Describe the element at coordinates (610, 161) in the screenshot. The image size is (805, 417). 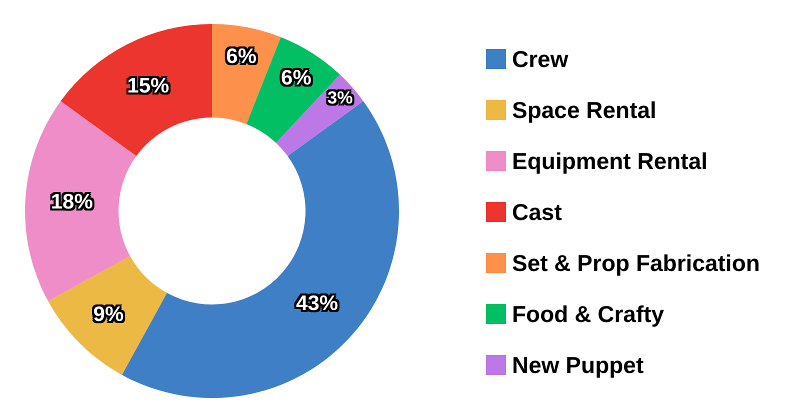
I see `legend-label: Equipment Rental` at that location.